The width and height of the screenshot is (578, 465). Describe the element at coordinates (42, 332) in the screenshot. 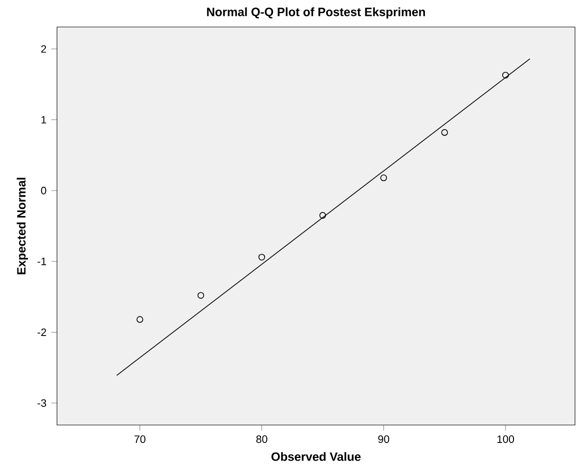

I see `y-tick-label: -2` at that location.